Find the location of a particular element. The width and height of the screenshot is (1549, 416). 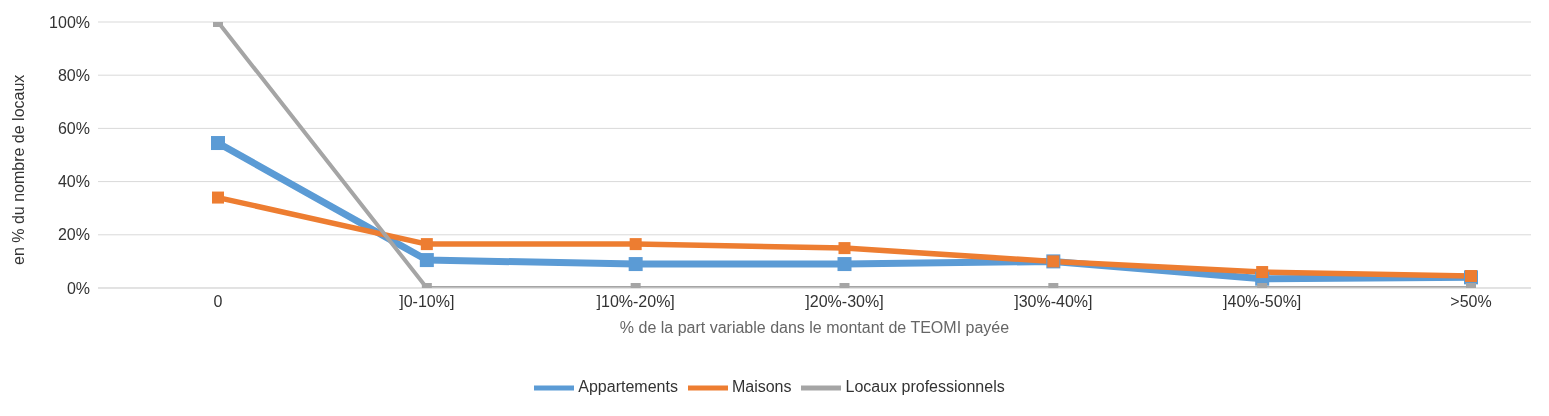

y-tick-label: 80% is located at coordinates (73, 75).